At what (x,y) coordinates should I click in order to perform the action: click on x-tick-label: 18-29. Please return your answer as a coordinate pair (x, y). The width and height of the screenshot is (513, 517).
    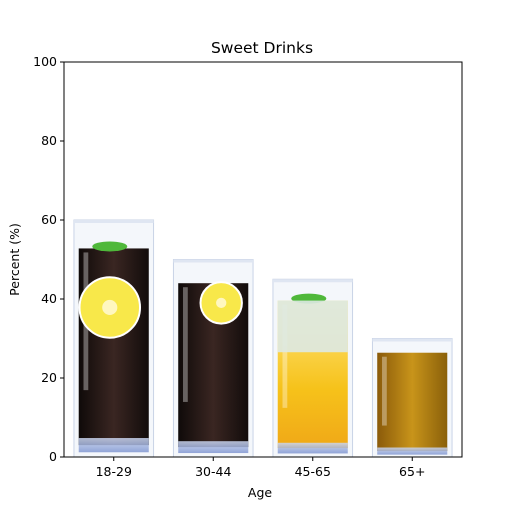
    Looking at the image, I should click on (114, 471).